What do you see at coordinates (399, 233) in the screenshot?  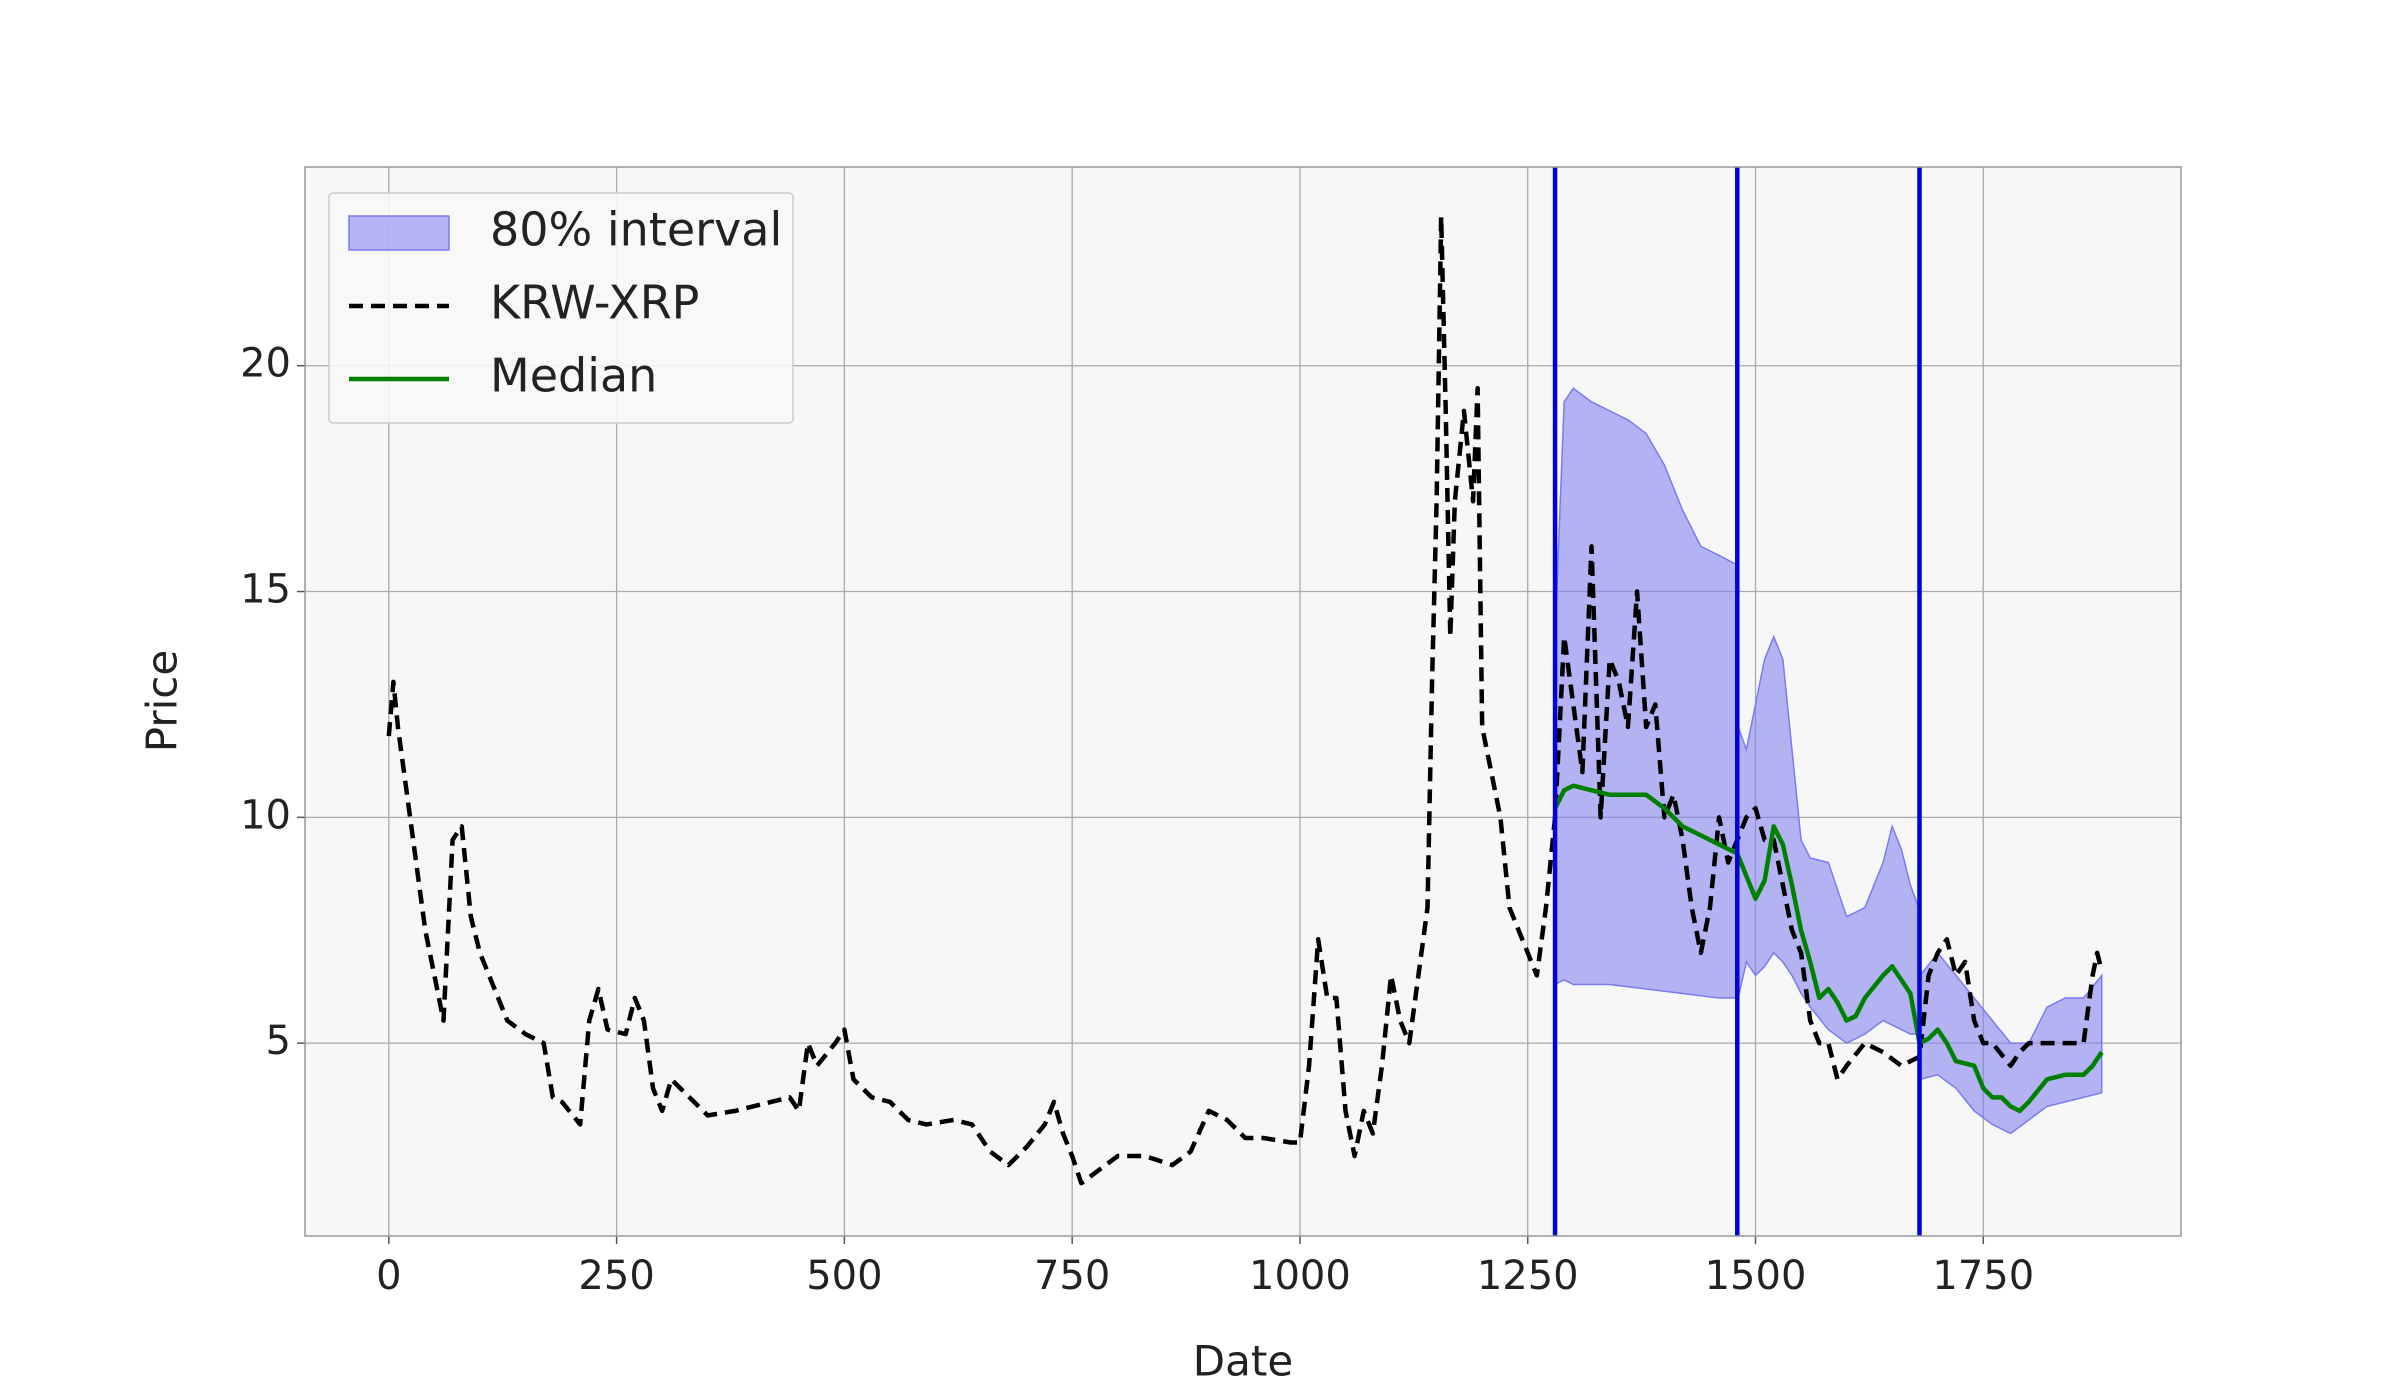 I see `legend-swatch` at bounding box center [399, 233].